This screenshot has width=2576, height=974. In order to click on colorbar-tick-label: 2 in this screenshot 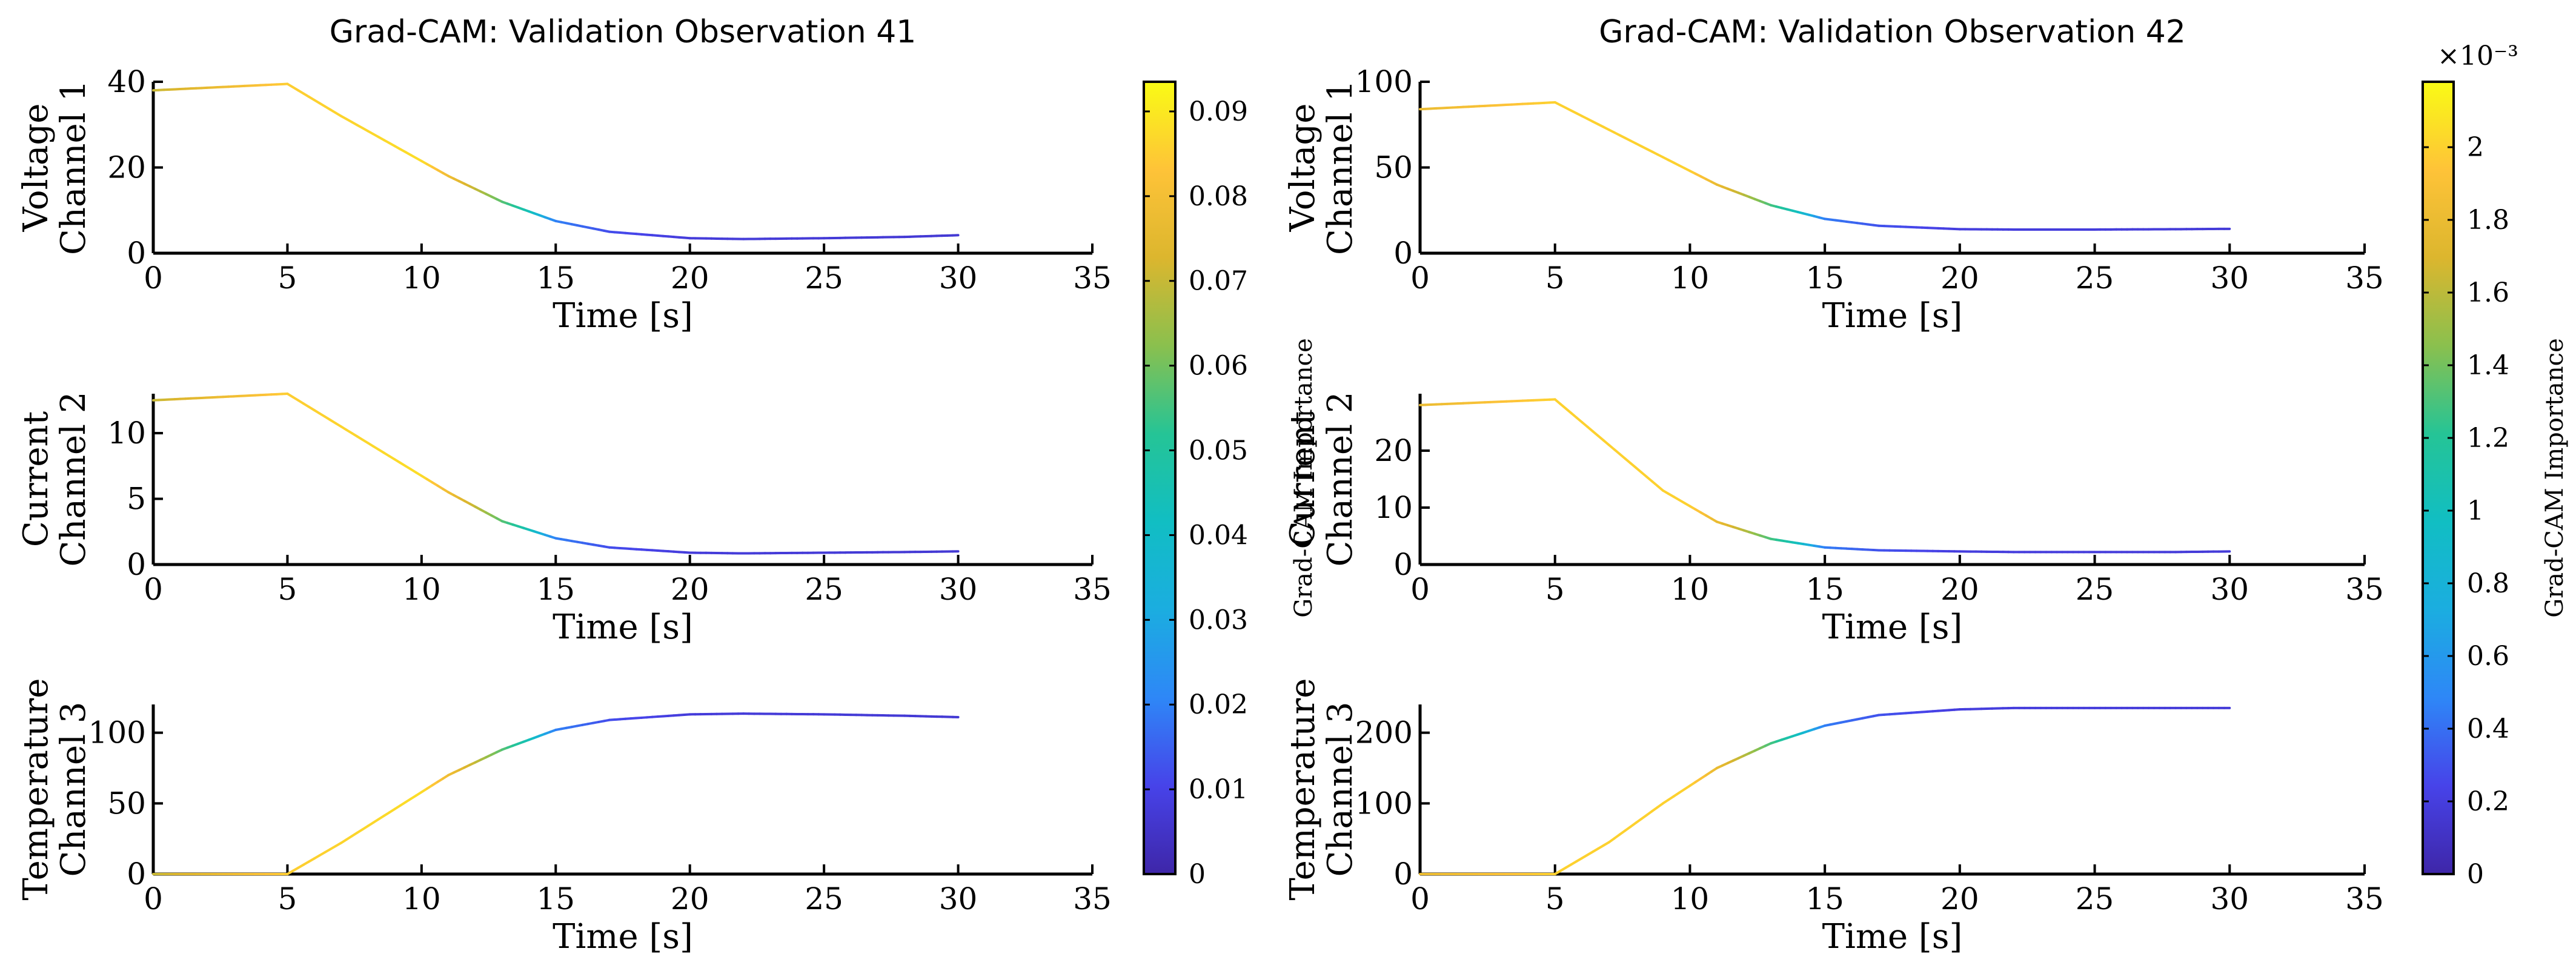, I will do `click(2475, 147)`.